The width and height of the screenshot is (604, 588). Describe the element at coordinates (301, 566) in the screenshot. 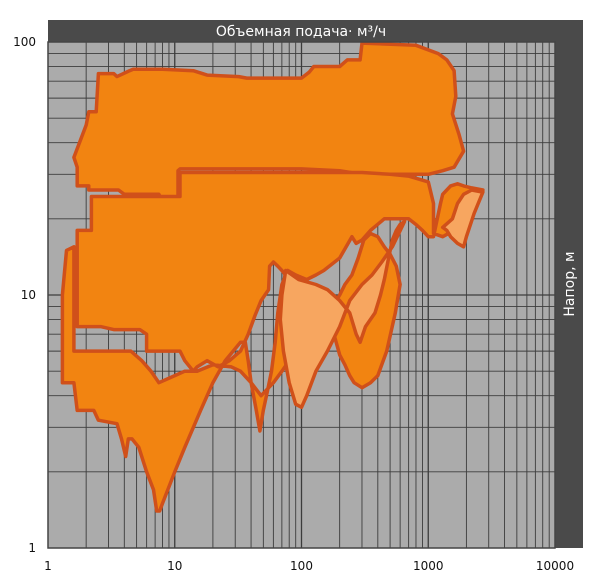

I see `x-tick-label: 100` at that location.